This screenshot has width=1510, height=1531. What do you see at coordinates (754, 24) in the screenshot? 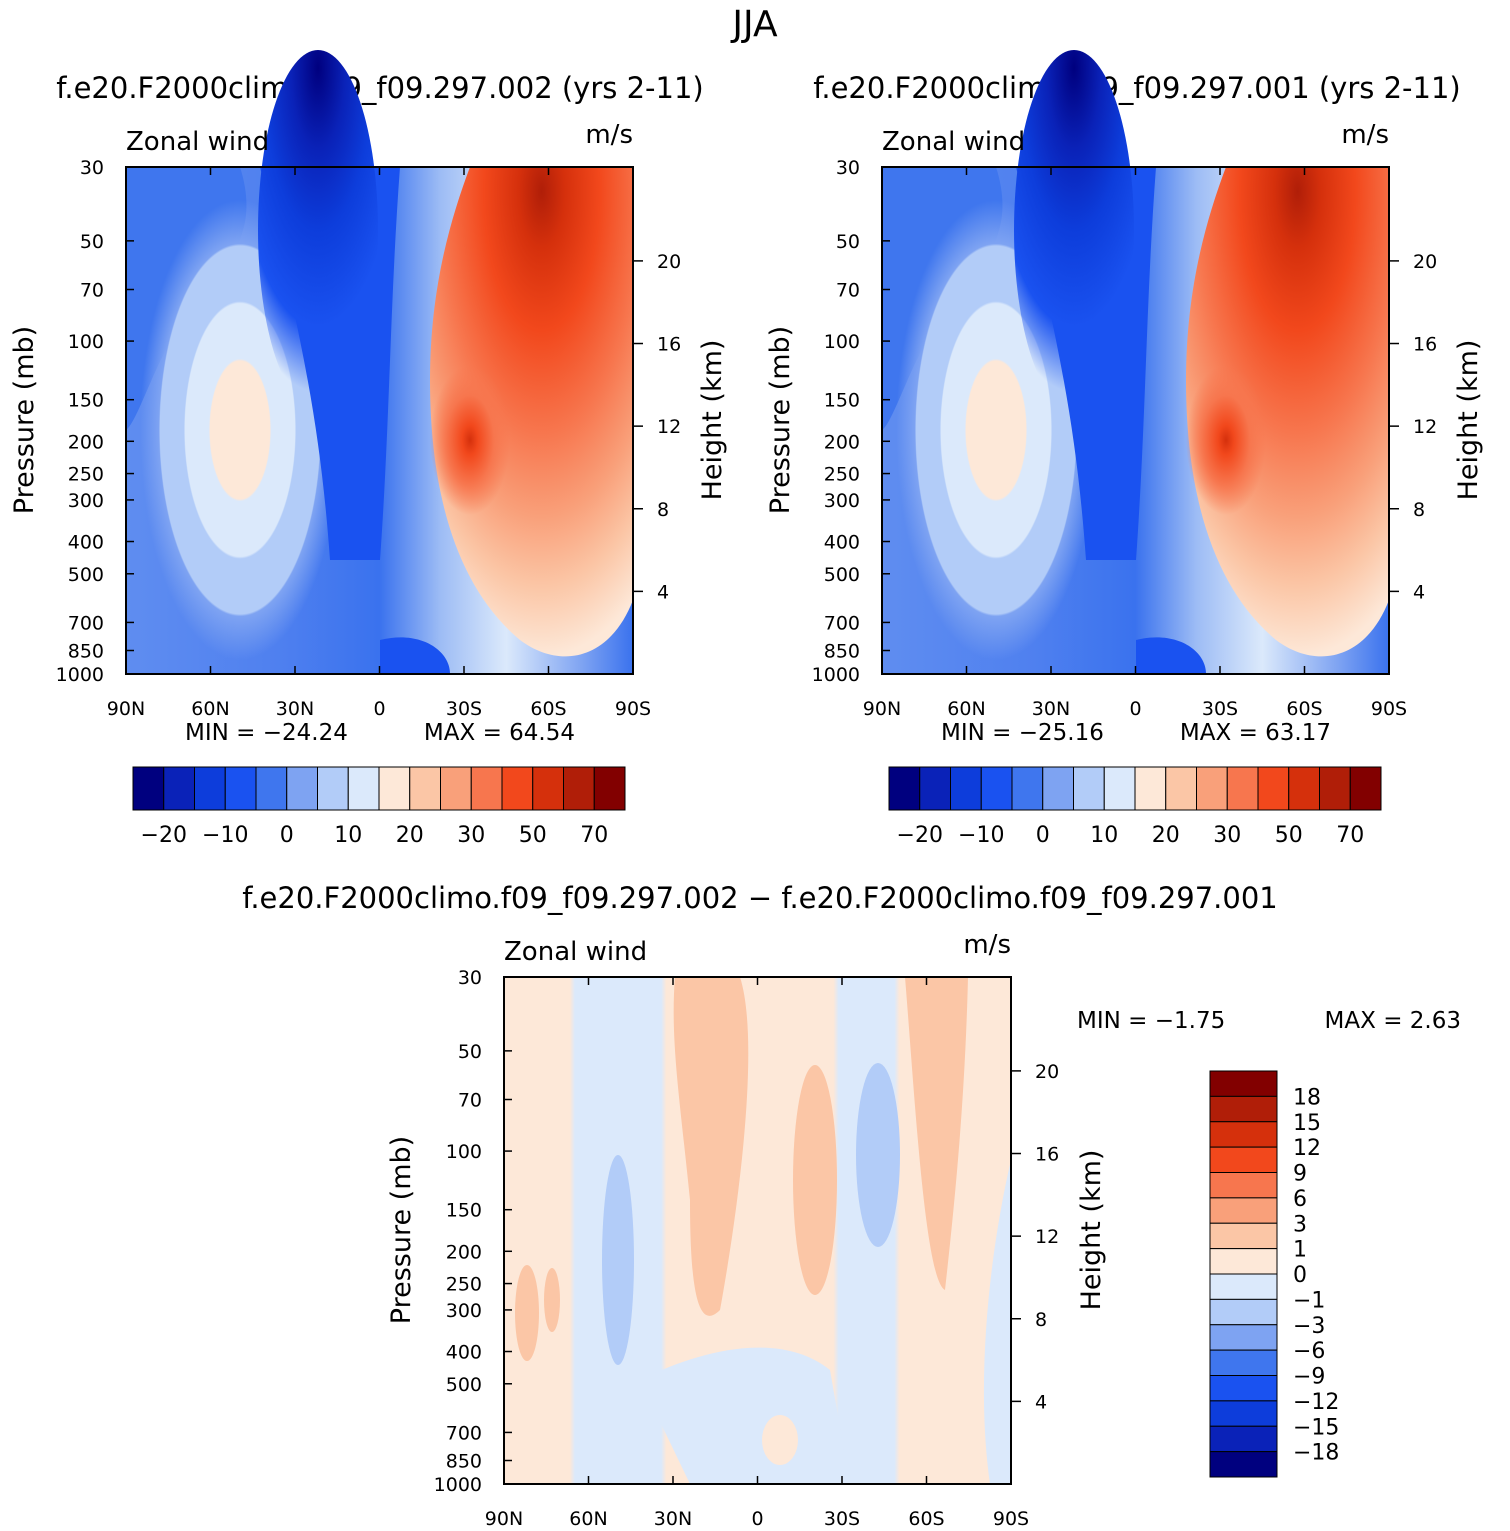
I see `figure-title: JJA` at bounding box center [754, 24].